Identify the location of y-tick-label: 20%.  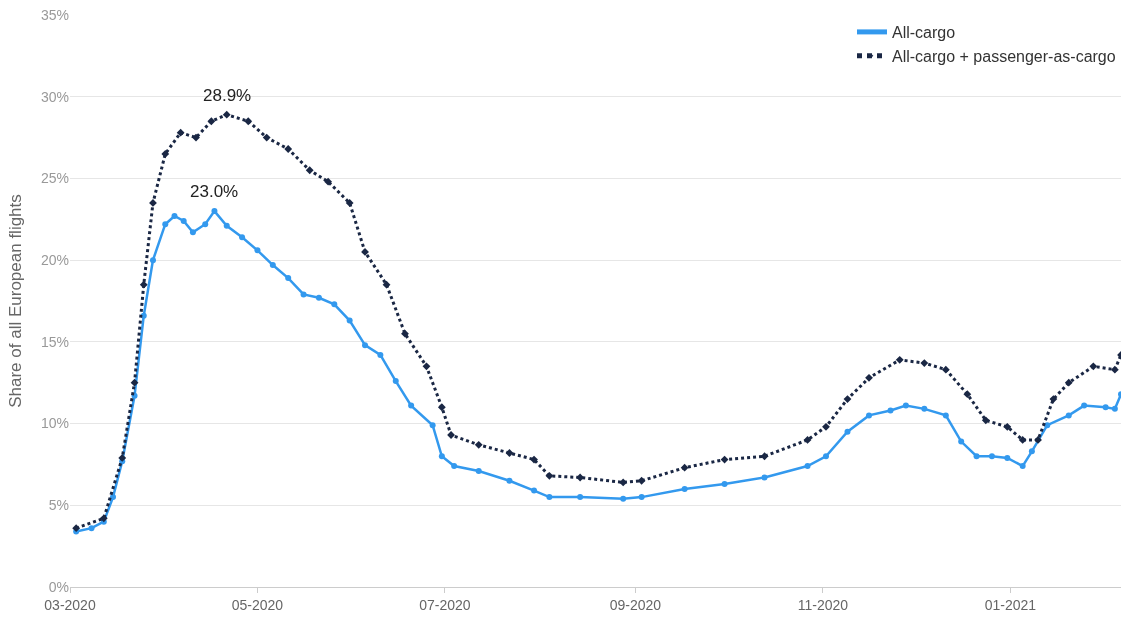
(54, 260).